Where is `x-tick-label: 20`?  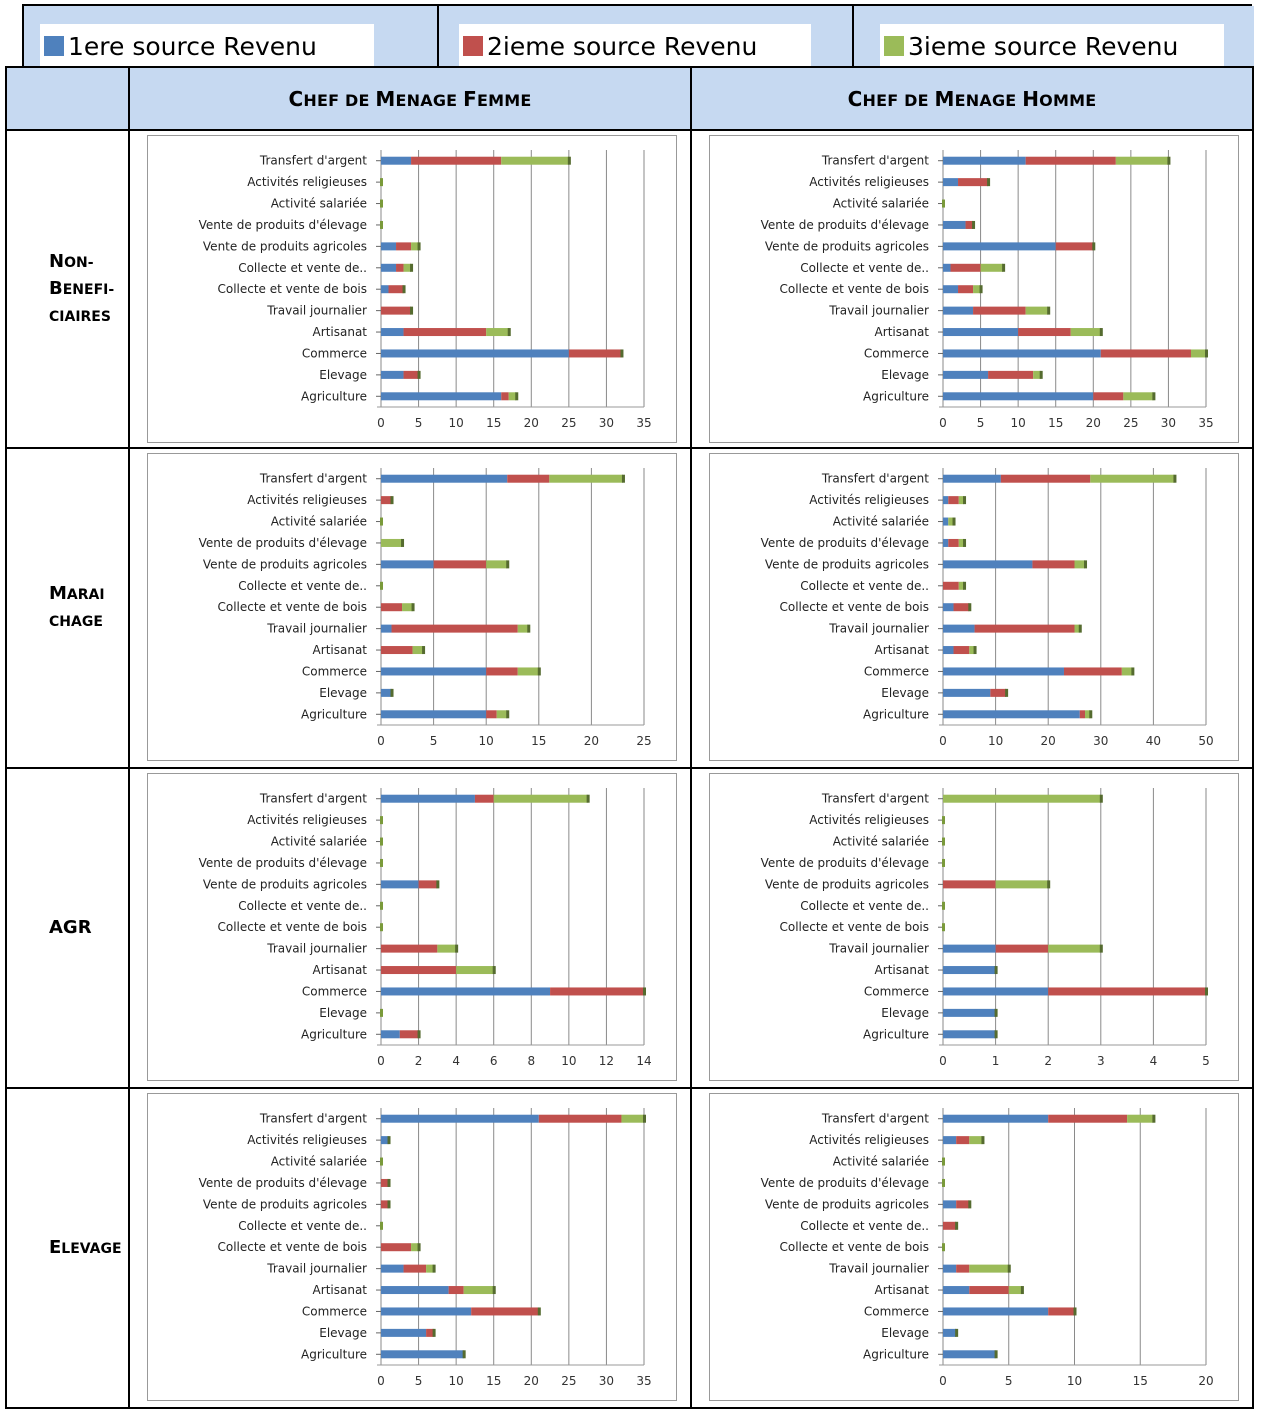 x-tick-label: 20 is located at coordinates (531, 1381).